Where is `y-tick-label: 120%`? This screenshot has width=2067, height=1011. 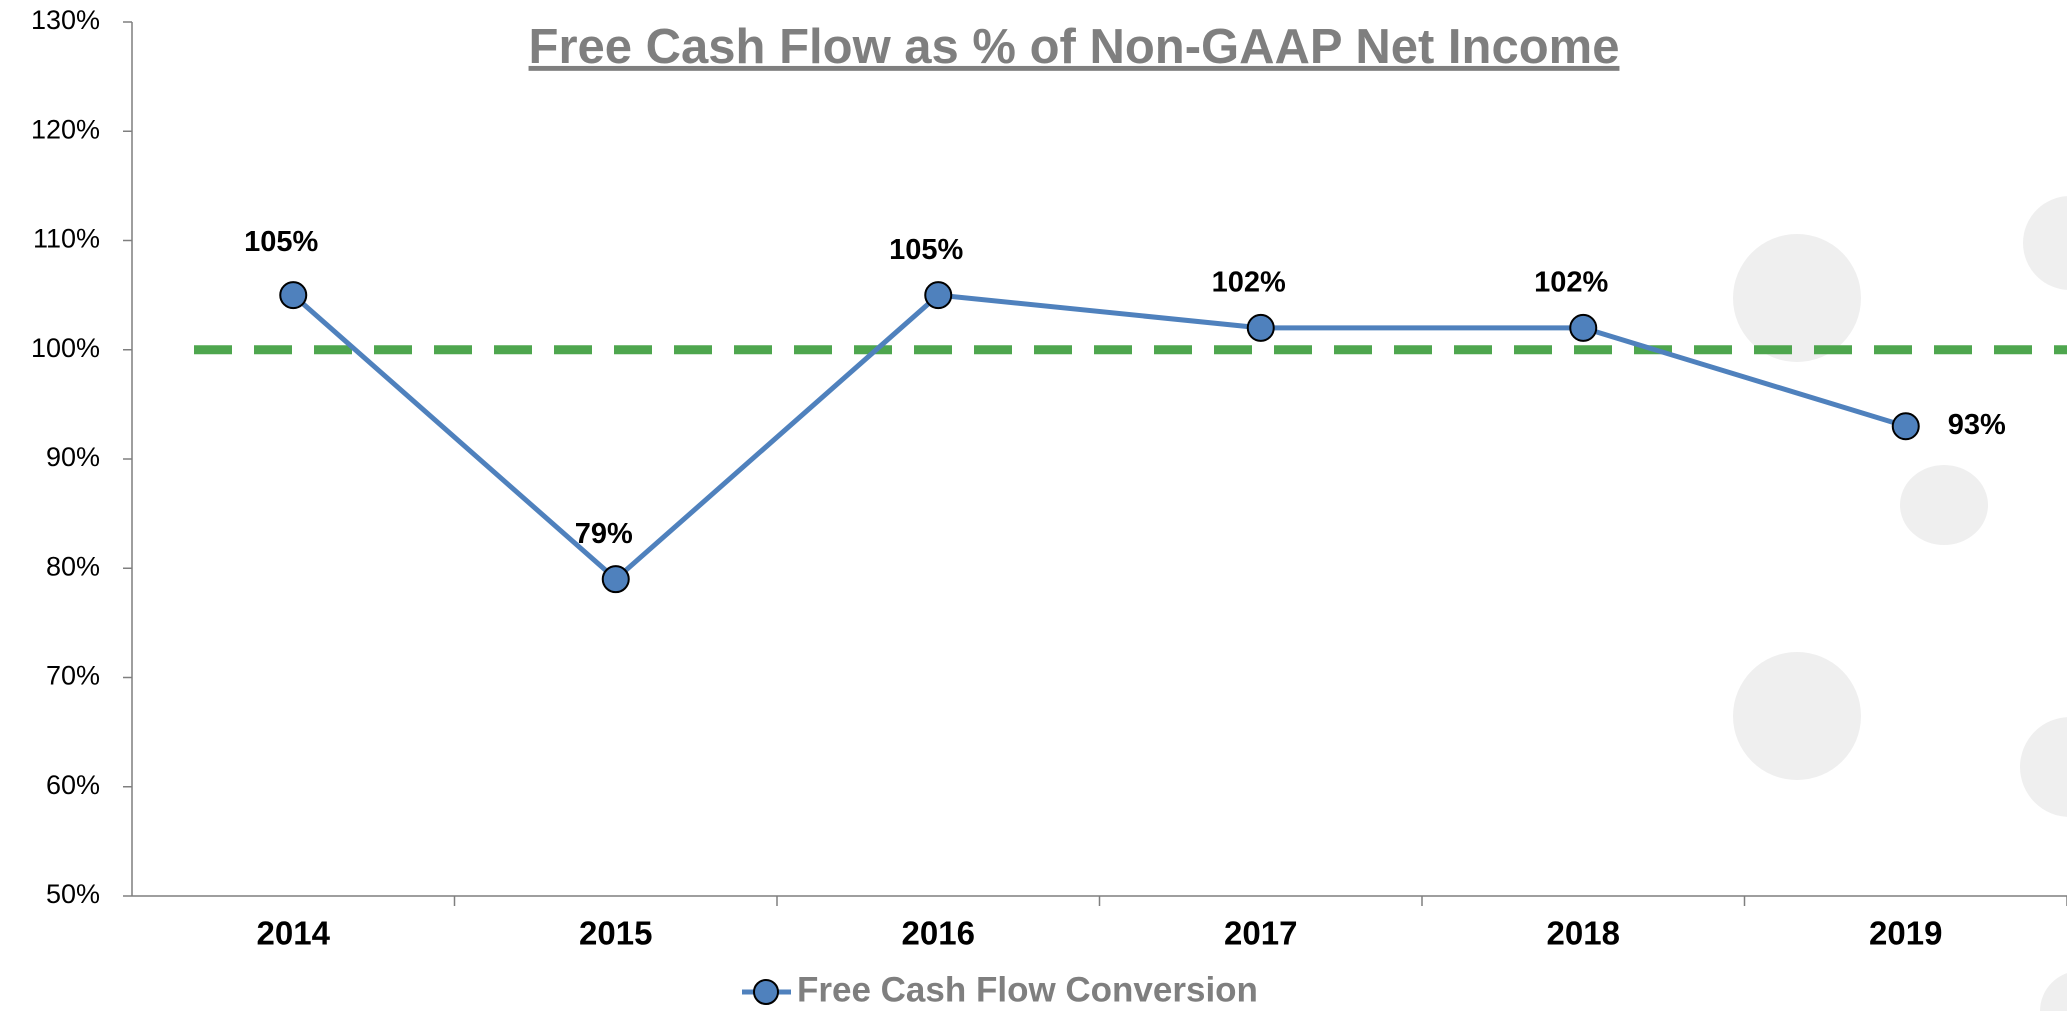
y-tick-label: 120% is located at coordinates (65, 129).